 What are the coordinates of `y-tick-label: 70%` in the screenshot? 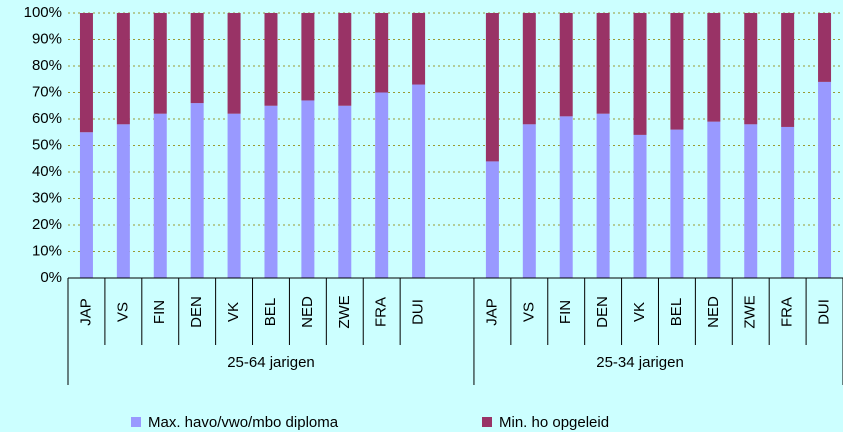 It's located at (47, 91).